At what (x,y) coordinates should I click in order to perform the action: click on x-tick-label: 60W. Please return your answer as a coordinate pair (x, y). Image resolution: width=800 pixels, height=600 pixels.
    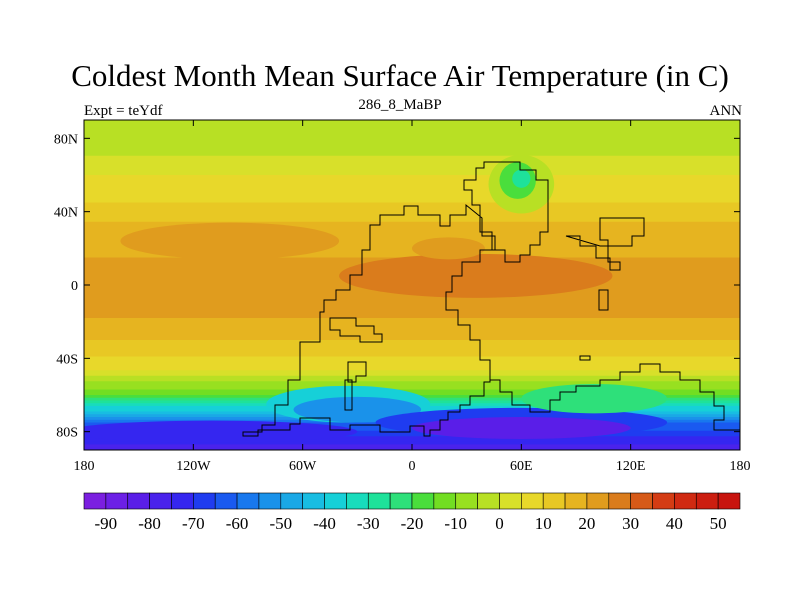
    Looking at the image, I should click on (303, 466).